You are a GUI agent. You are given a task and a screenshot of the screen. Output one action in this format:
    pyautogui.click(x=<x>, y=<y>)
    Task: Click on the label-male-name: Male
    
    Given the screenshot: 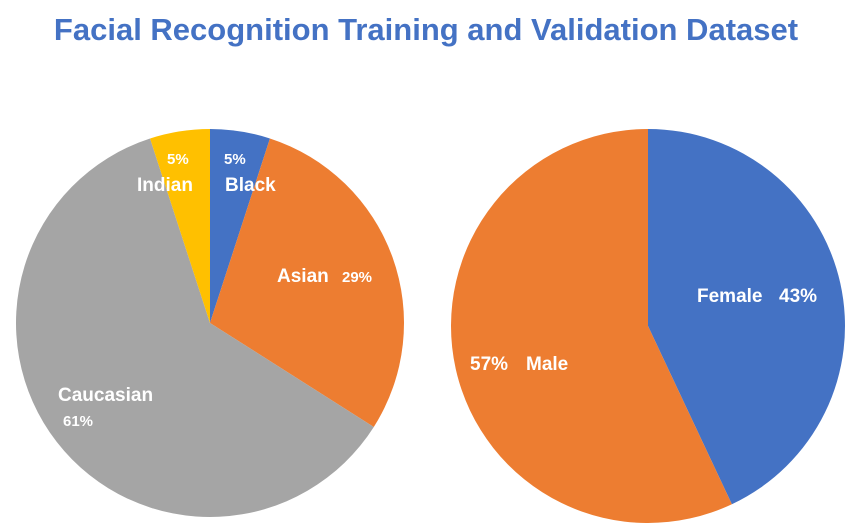 What is the action you would take?
    pyautogui.click(x=547, y=364)
    